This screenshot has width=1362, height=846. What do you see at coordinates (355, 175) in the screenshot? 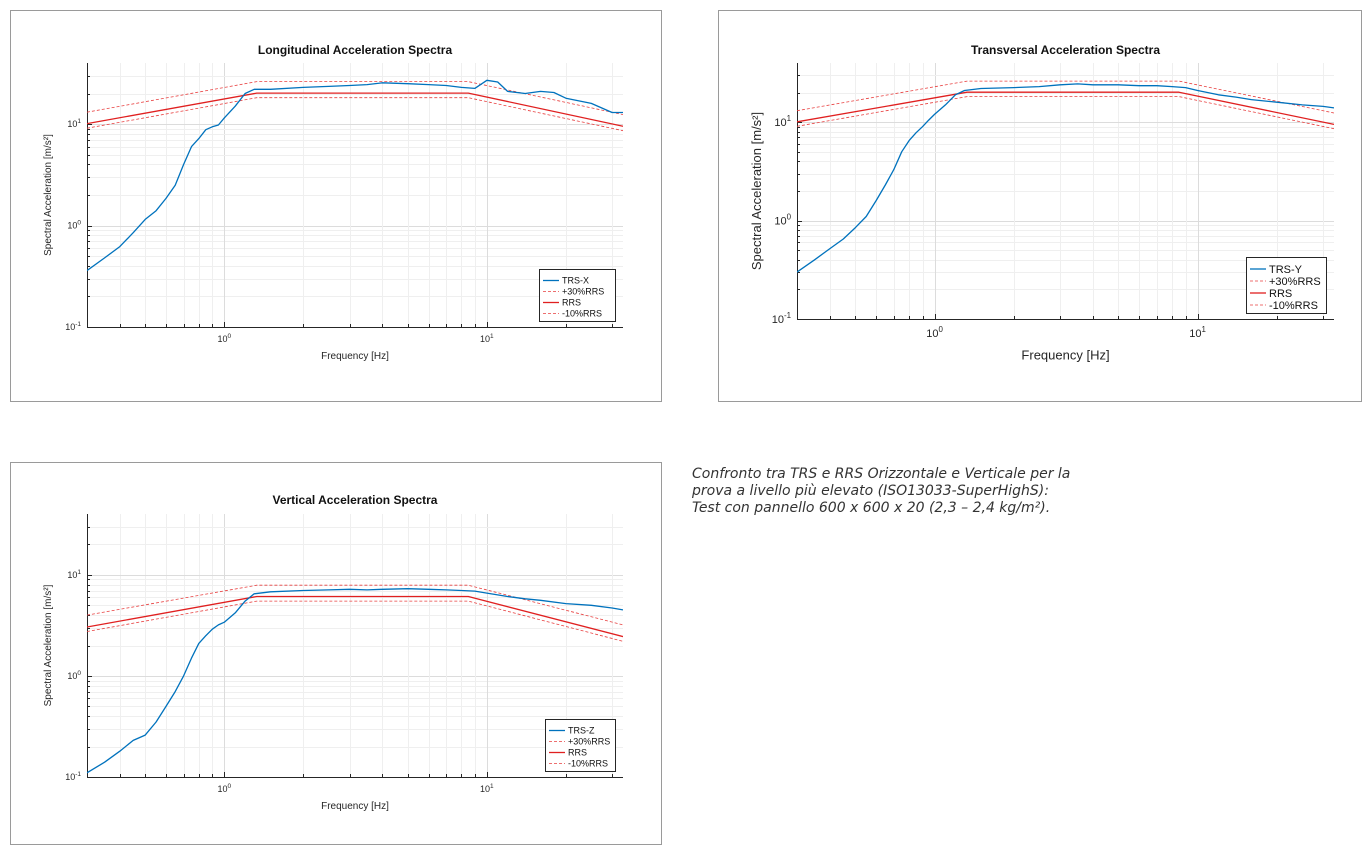
I see `series-line-trs-x` at bounding box center [355, 175].